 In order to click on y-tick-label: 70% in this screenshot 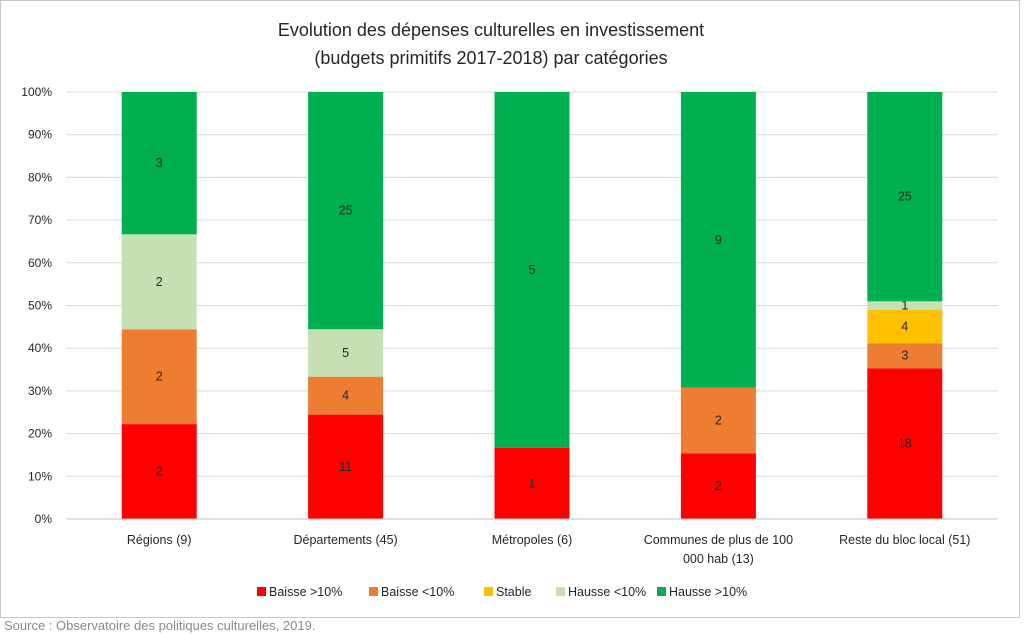, I will do `click(40, 220)`.